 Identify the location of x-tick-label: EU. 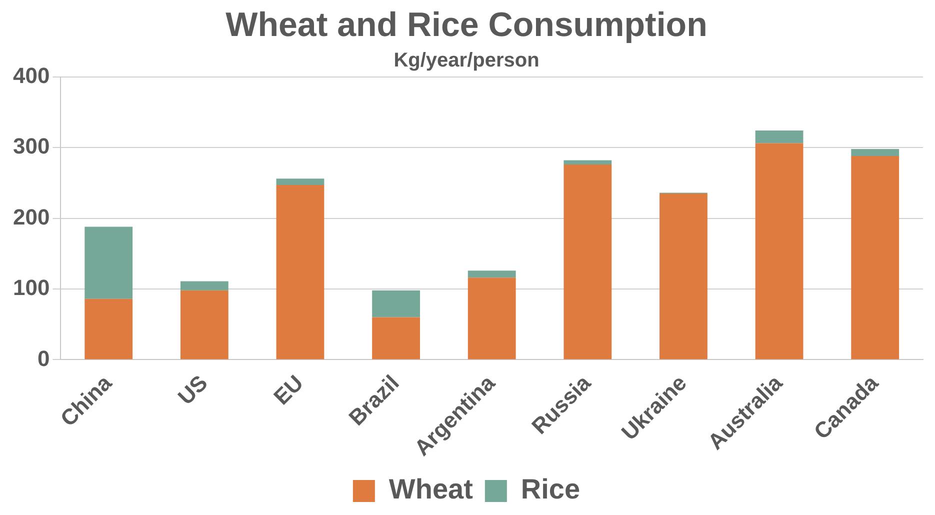
(288, 390).